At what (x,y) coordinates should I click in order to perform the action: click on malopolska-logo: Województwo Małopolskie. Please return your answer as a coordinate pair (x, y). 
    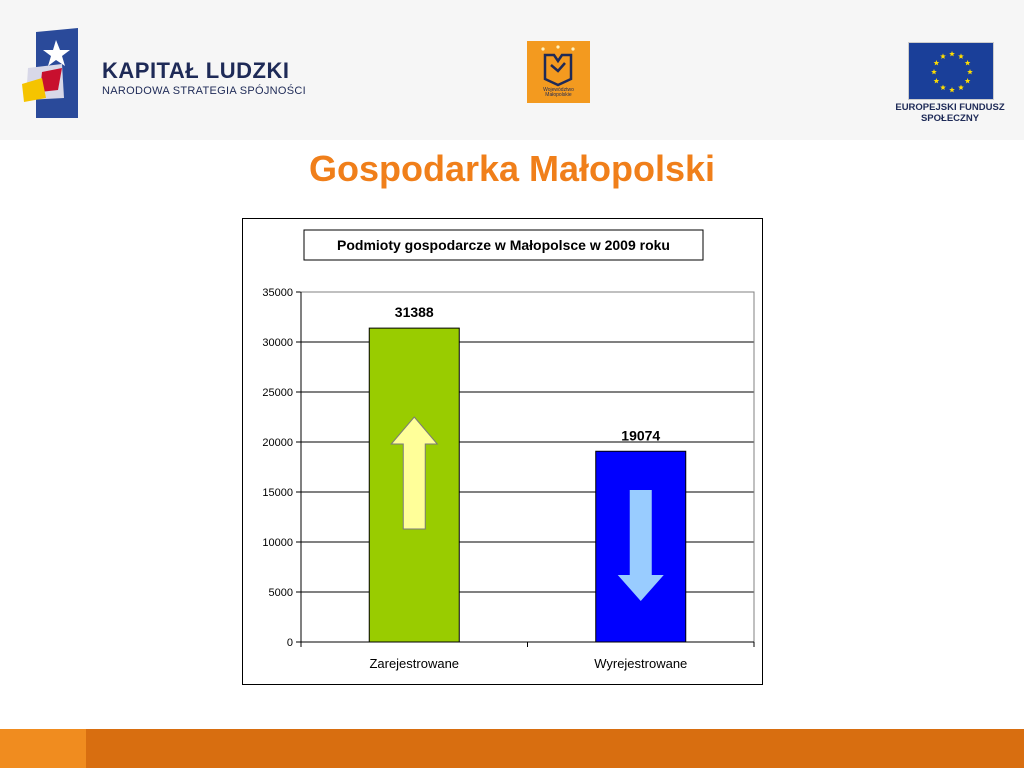
    Looking at the image, I should click on (558, 72).